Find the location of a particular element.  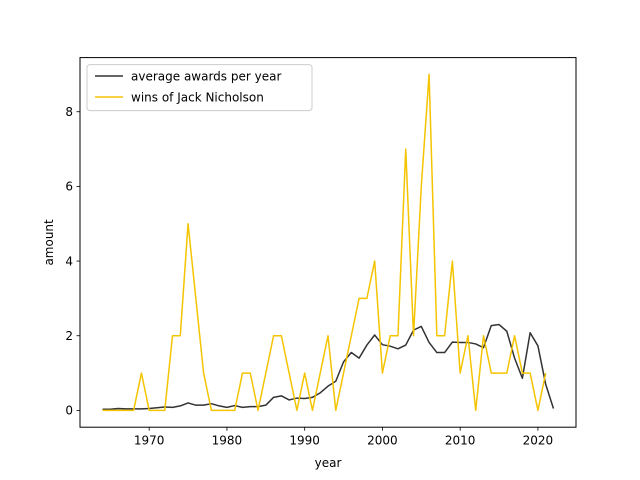

x-tick-label: 2020 is located at coordinates (538, 441).